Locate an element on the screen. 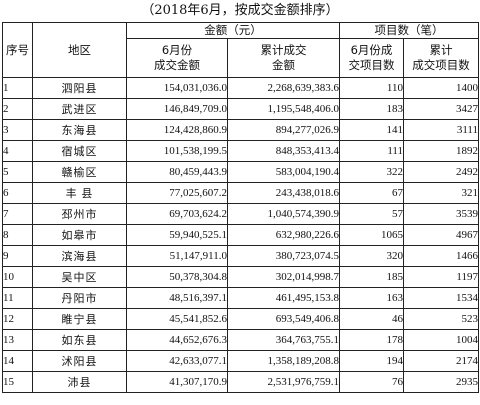 The width and height of the screenshot is (480, 405). row-cumulative-amount: 848,353,413.4 is located at coordinates (283, 151).